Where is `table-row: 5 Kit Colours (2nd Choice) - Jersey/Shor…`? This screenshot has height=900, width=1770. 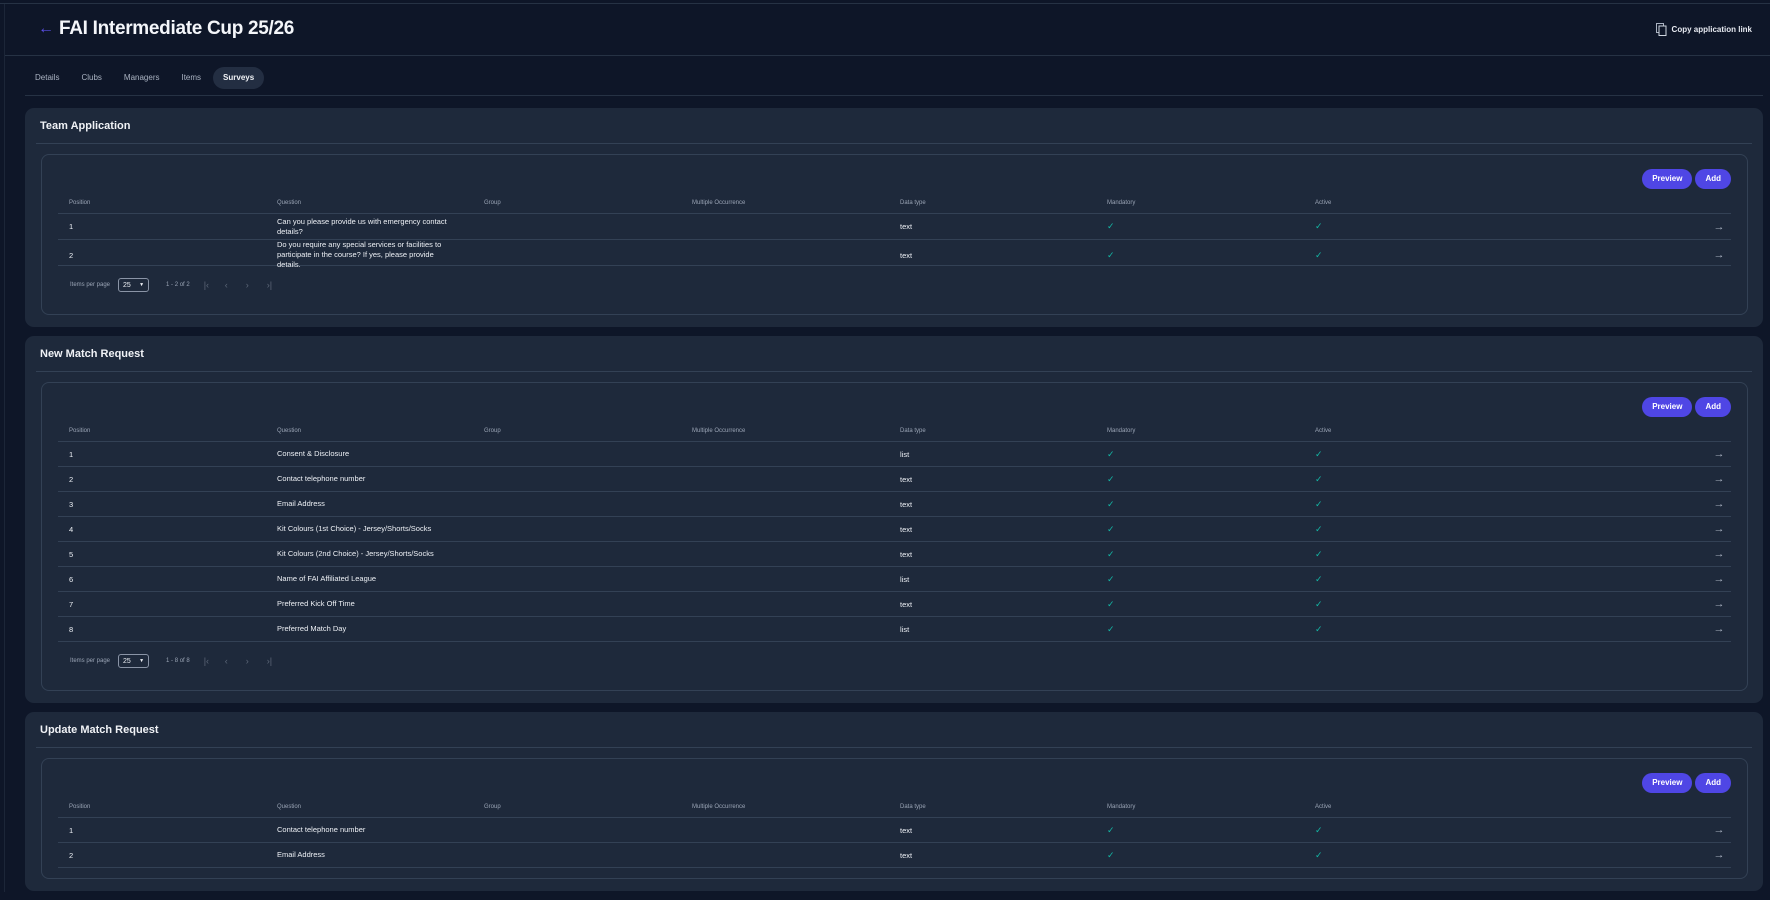
table-row: 5 Kit Colours (2nd Choice) - Jersey/Shor… is located at coordinates (894, 554).